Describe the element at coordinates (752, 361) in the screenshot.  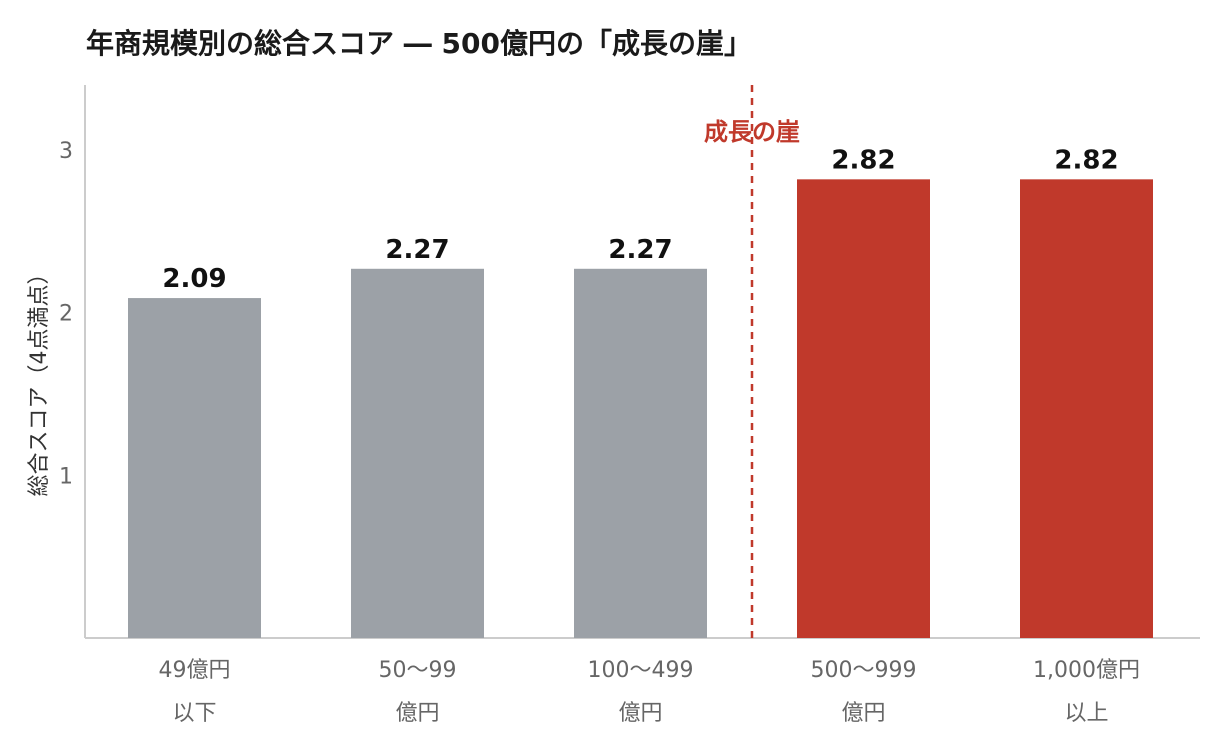
I see `annotation-group: 成長の崖` at that location.